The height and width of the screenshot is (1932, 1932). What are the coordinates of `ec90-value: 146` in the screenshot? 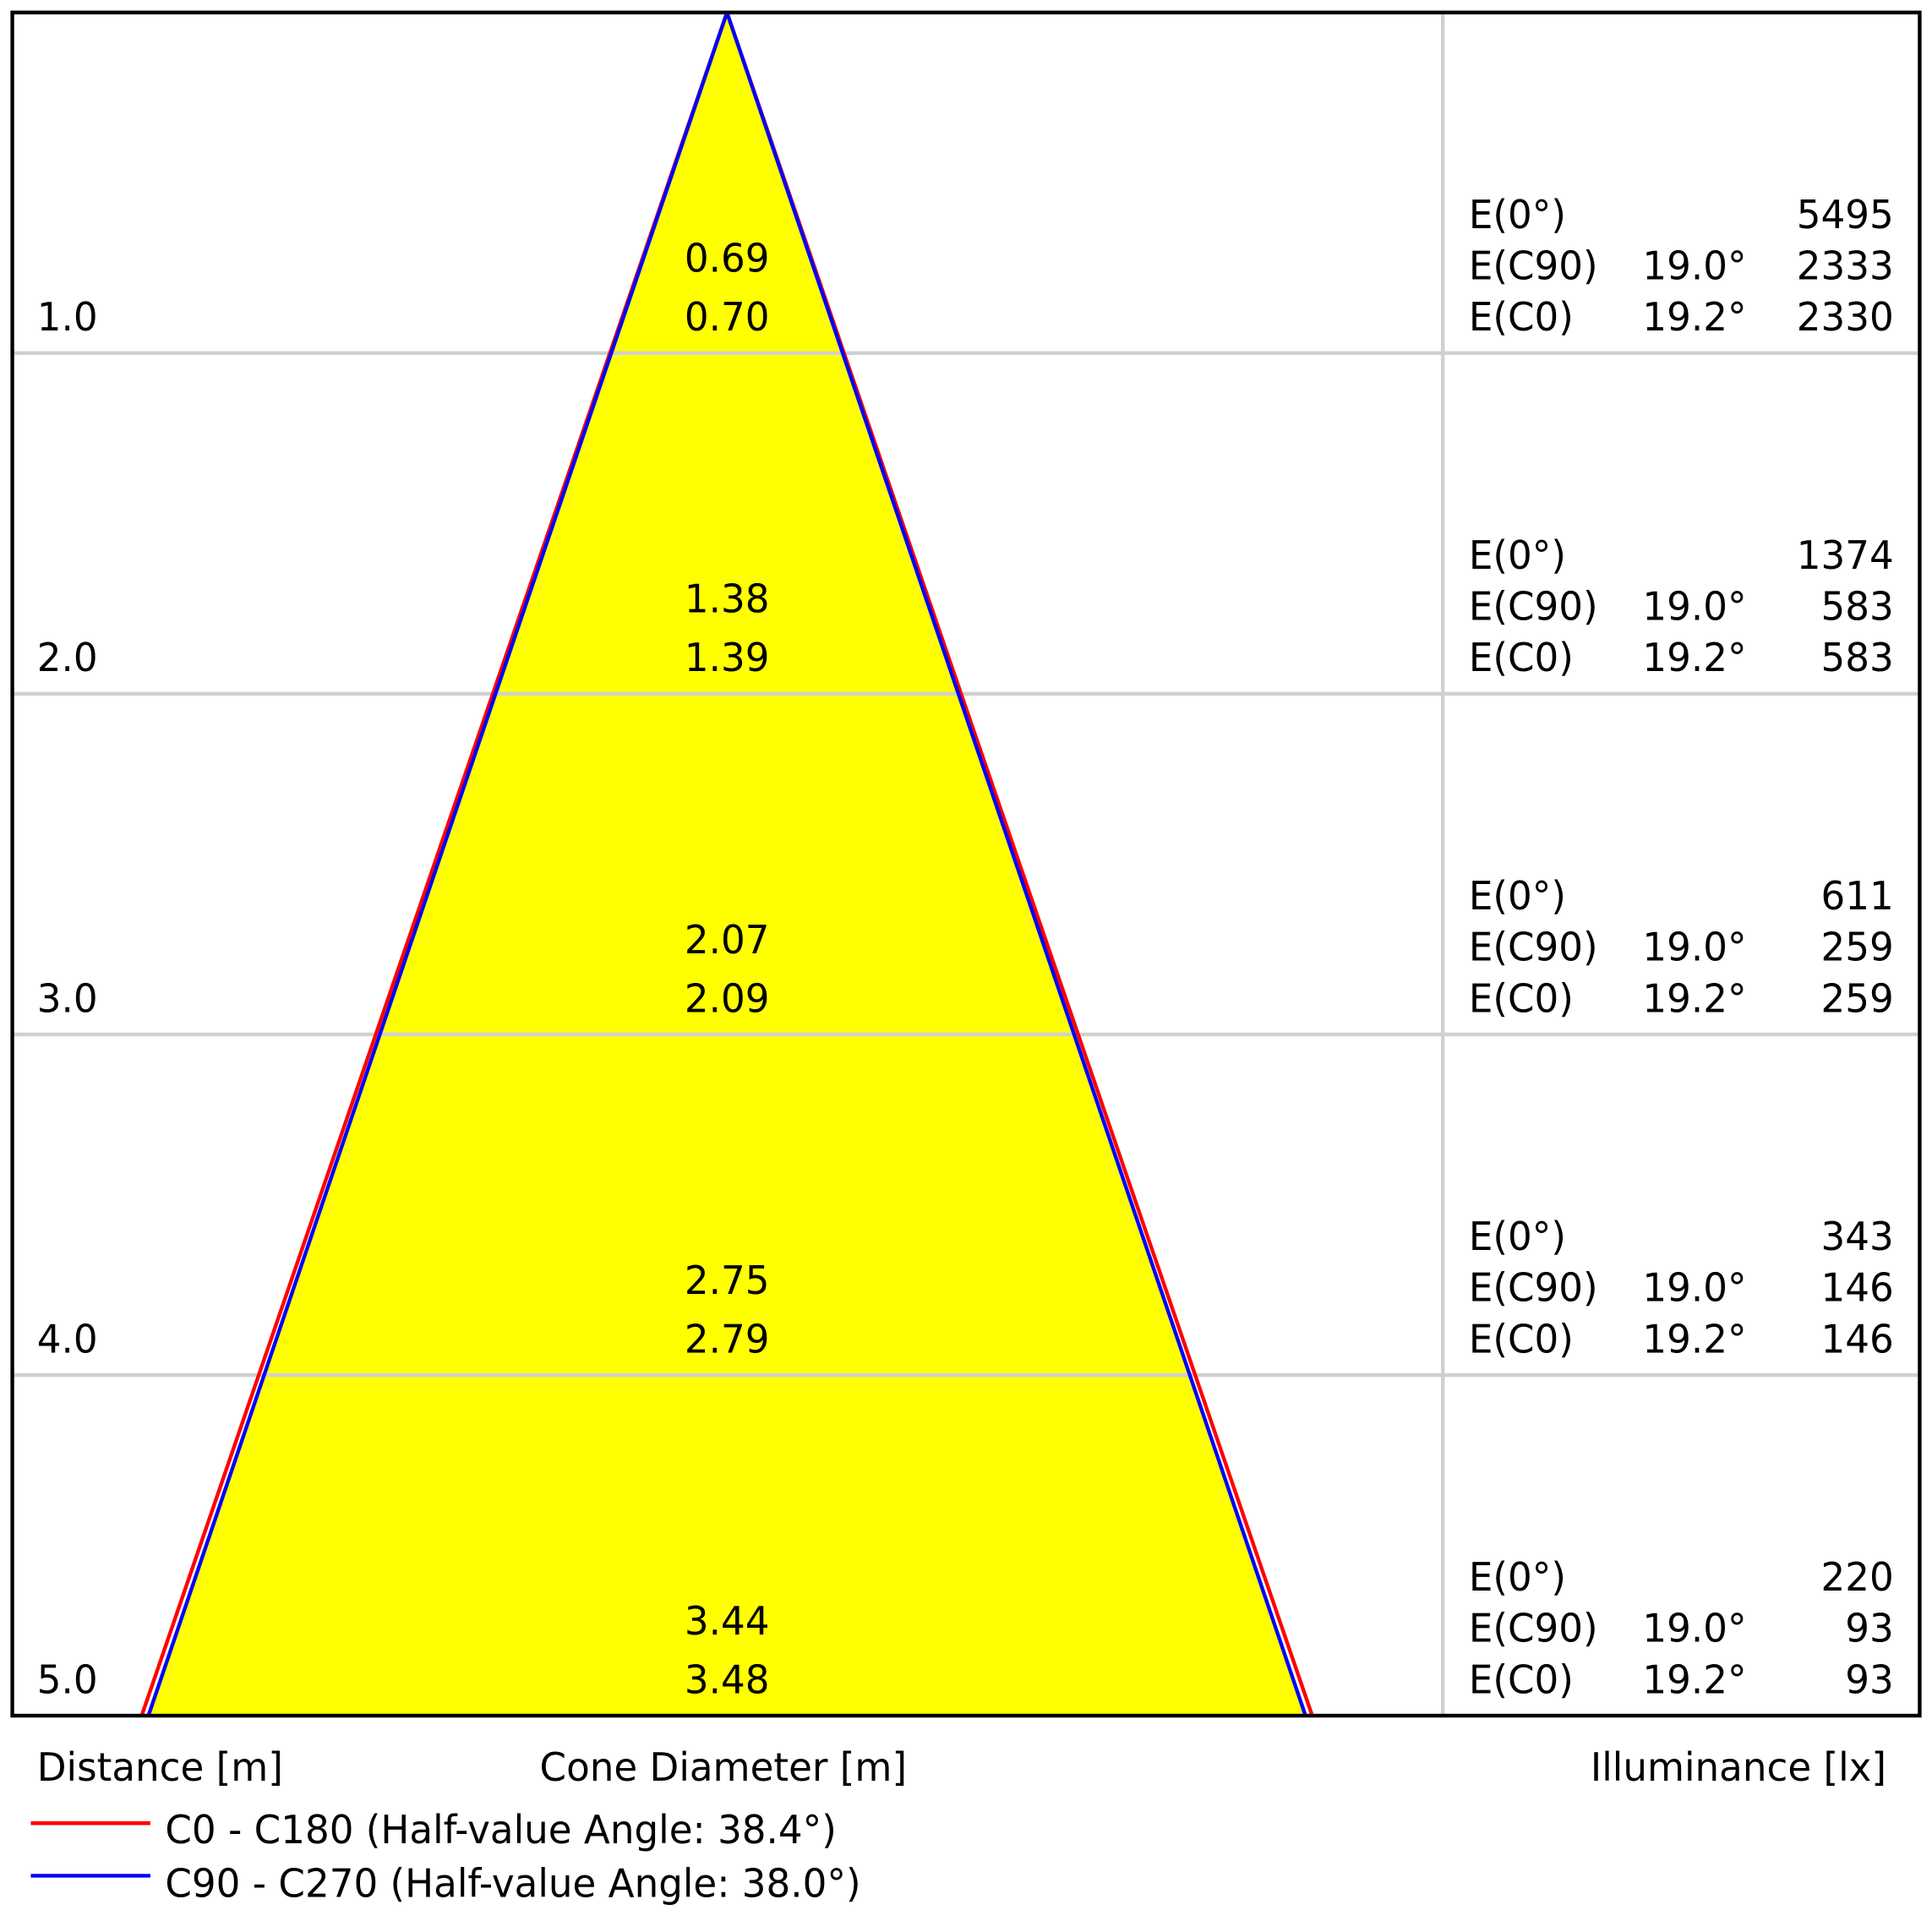 It's located at (1857, 1287).